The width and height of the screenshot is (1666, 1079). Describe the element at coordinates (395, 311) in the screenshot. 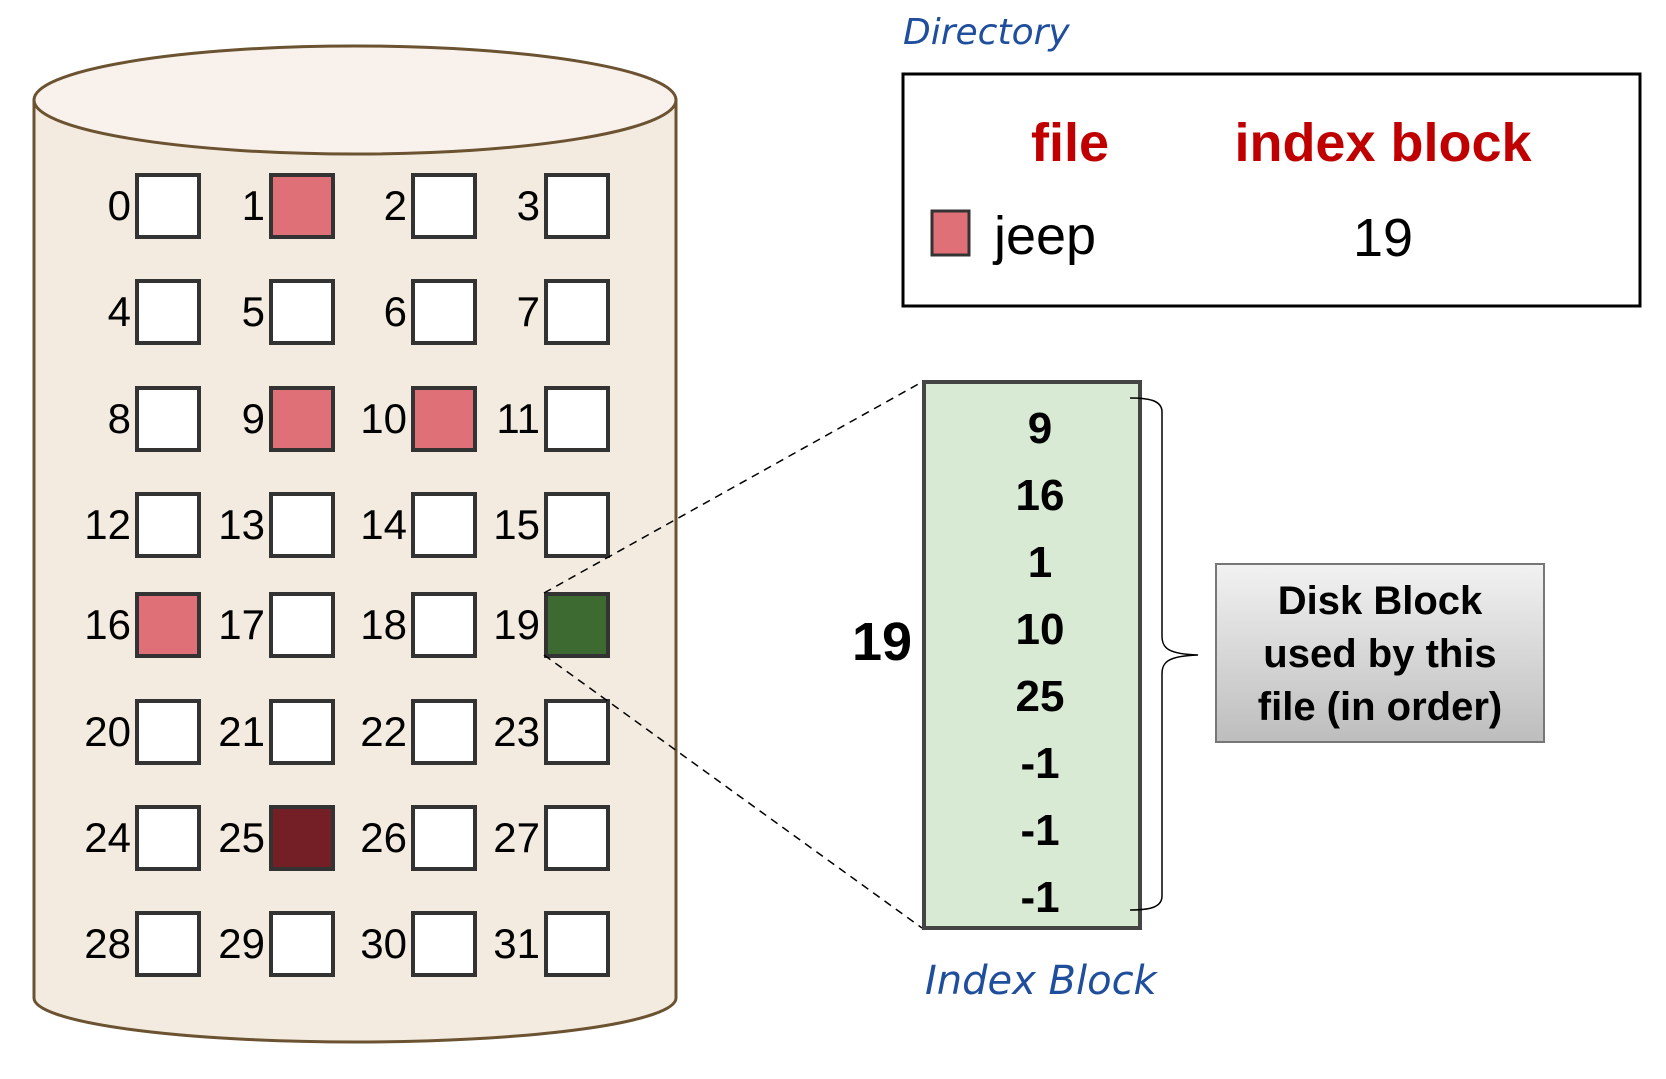

I see `disk-block-number: 6` at that location.